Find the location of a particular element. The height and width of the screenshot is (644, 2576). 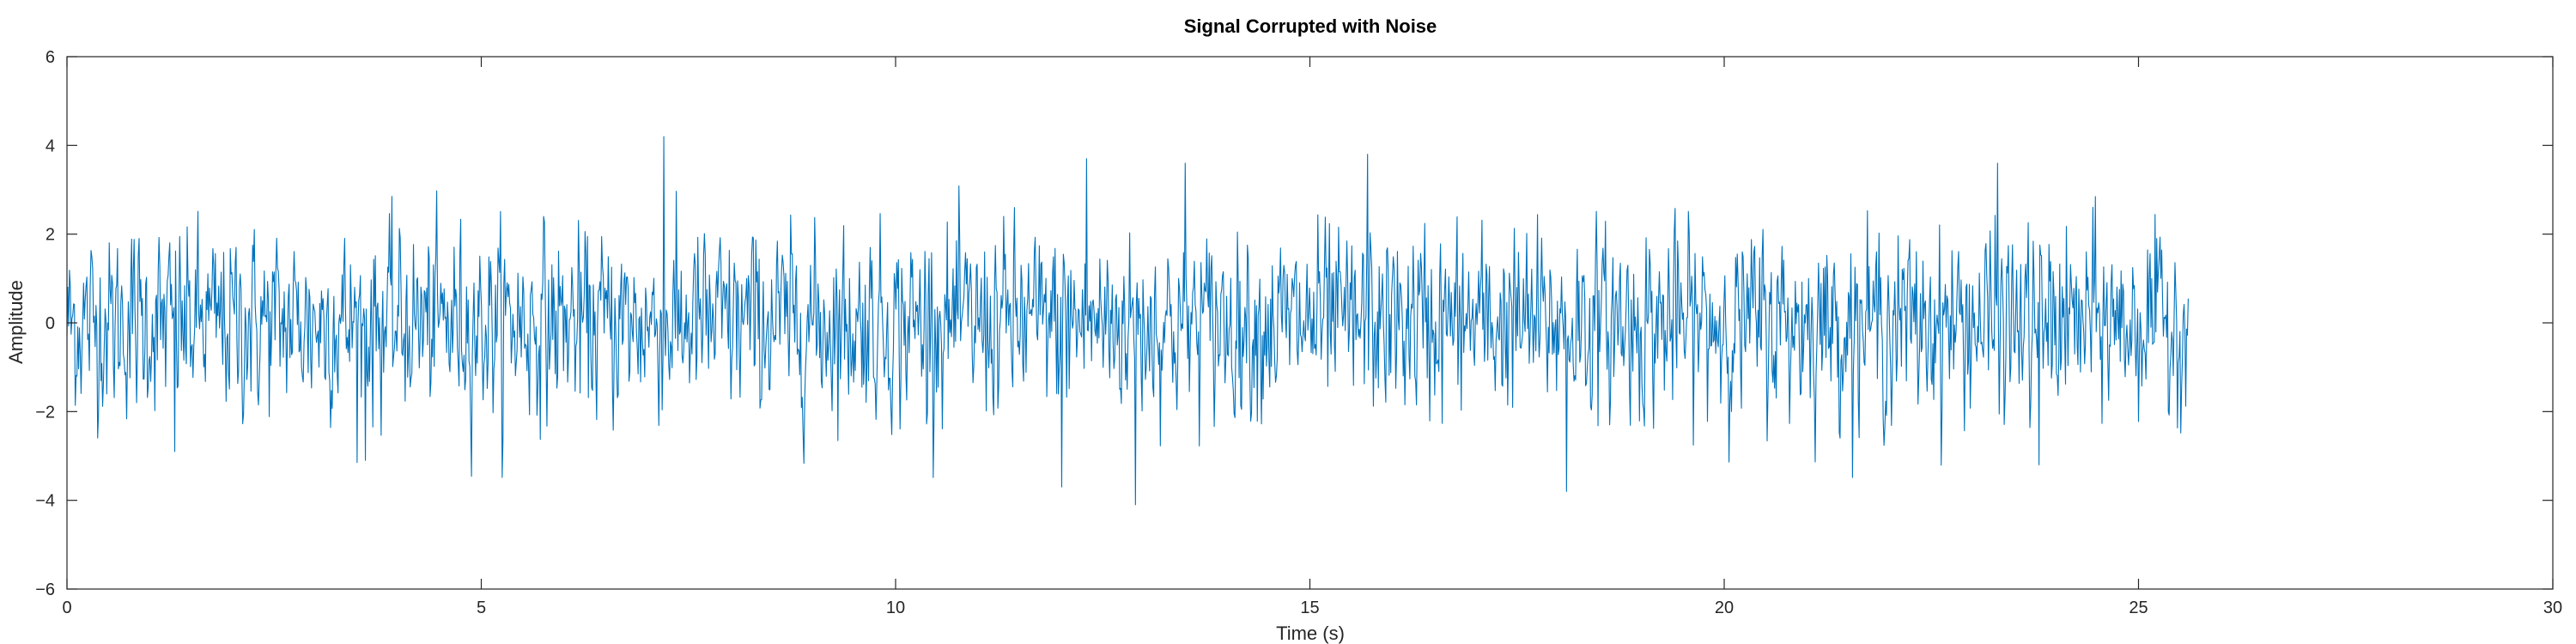

x-tick-label: 20 is located at coordinates (1725, 607).